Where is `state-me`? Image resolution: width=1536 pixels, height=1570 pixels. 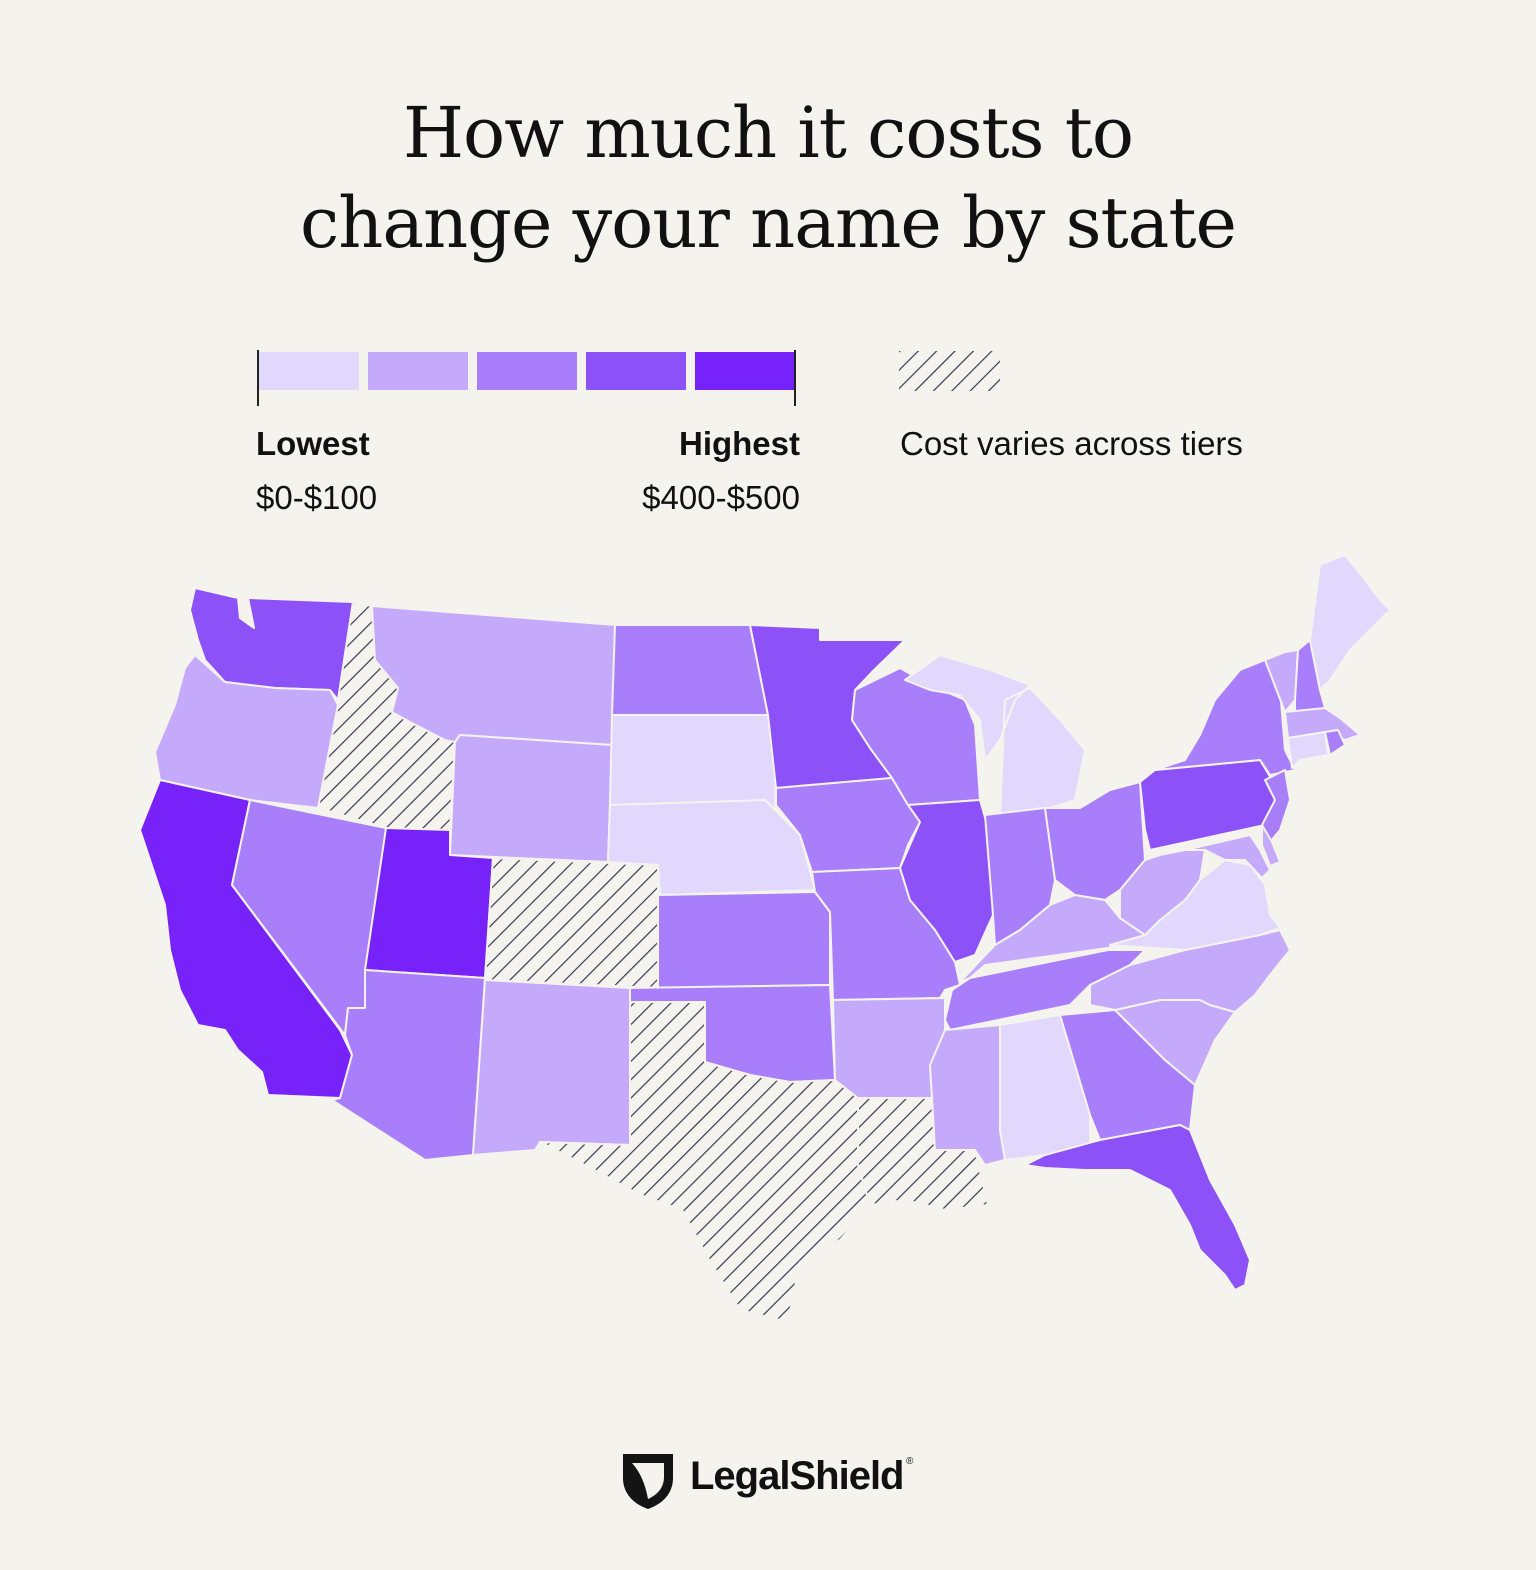
state-me is located at coordinates (1350, 622).